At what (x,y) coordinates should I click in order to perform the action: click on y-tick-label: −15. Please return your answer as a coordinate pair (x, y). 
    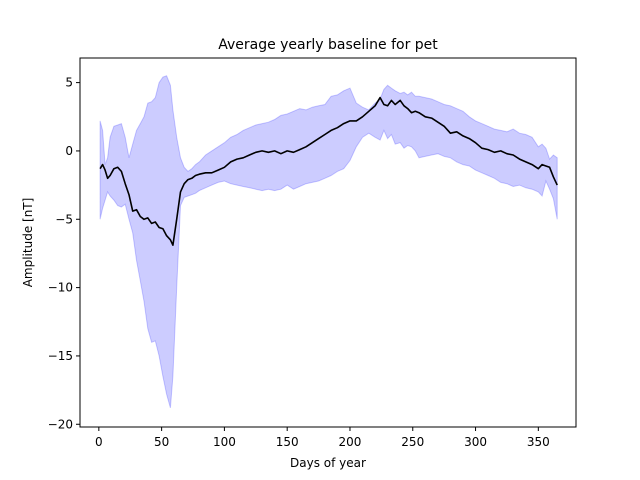
    Looking at the image, I should click on (60, 356).